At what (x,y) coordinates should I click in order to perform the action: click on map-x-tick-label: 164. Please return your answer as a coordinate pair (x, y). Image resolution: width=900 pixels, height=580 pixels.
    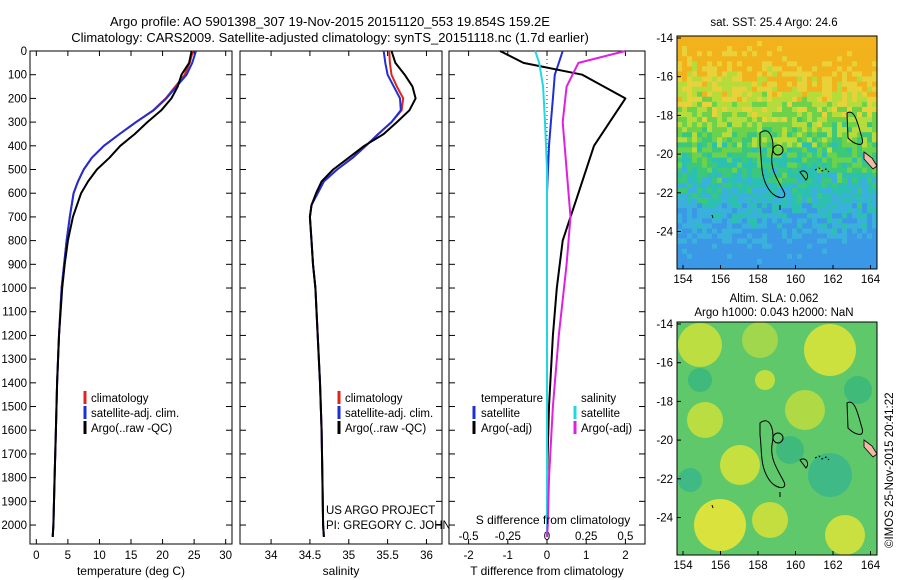
    Looking at the image, I should click on (871, 566).